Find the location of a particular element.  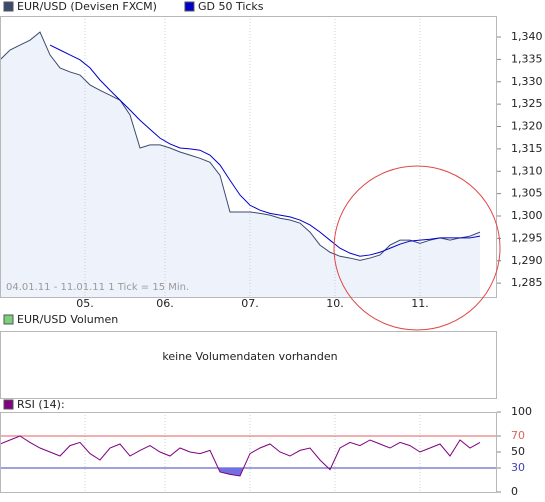

y-tick-label: 30 is located at coordinates (518, 467).